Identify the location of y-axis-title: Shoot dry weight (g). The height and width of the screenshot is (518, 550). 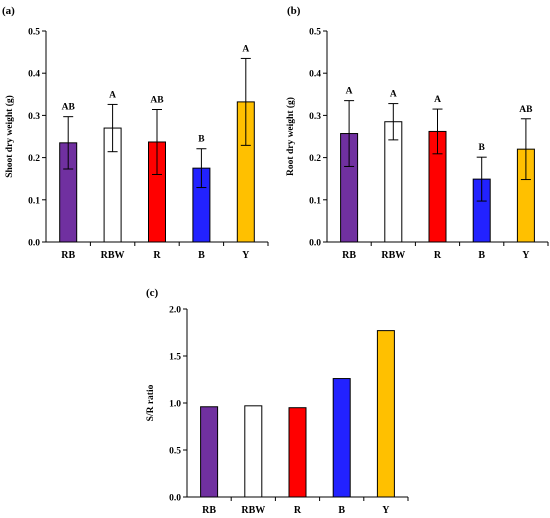
(9, 136).